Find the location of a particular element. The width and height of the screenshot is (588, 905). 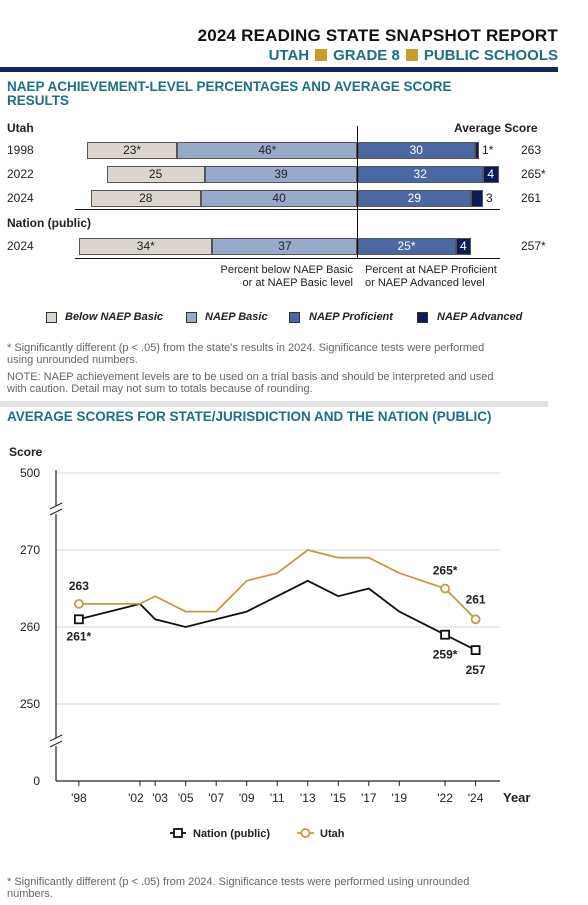

y-tick-label: 500 is located at coordinates (30, 473).